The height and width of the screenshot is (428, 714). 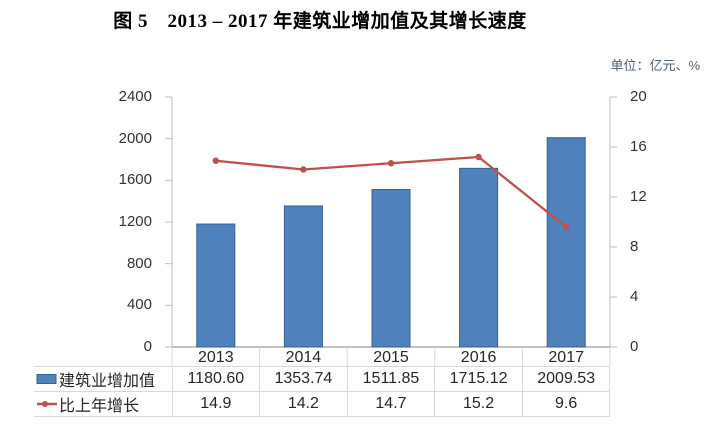 I want to click on right-tick-label: 8, so click(x=634, y=246).